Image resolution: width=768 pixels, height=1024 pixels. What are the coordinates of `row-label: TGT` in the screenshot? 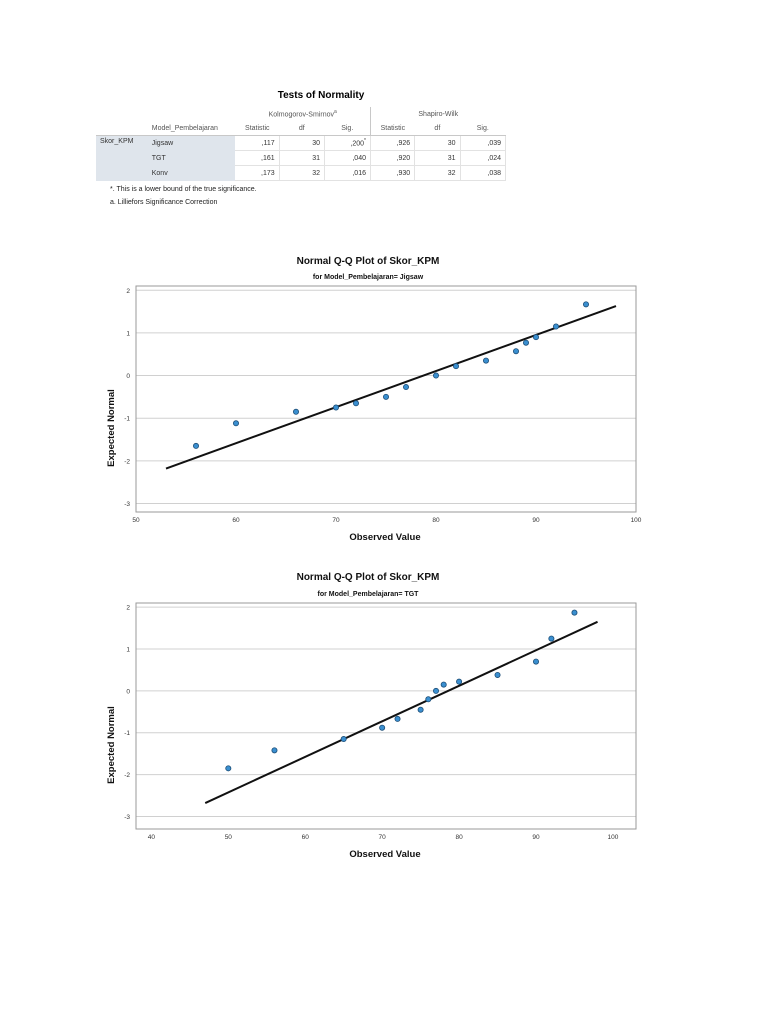 It's located at (191, 158).